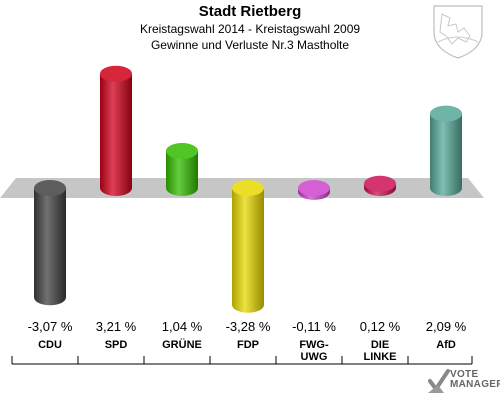 The width and height of the screenshot is (500, 402). I want to click on chart-title: Stadt Rietberg, so click(250, 11).